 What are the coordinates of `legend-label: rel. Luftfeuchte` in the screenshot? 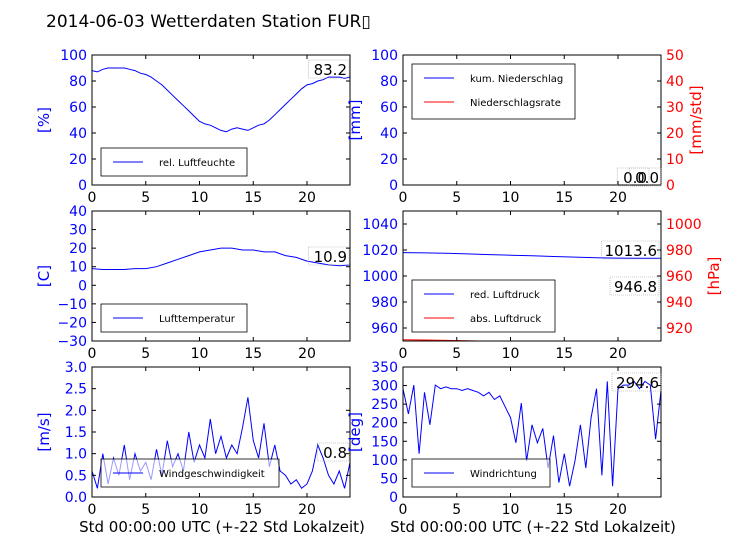 It's located at (197, 163).